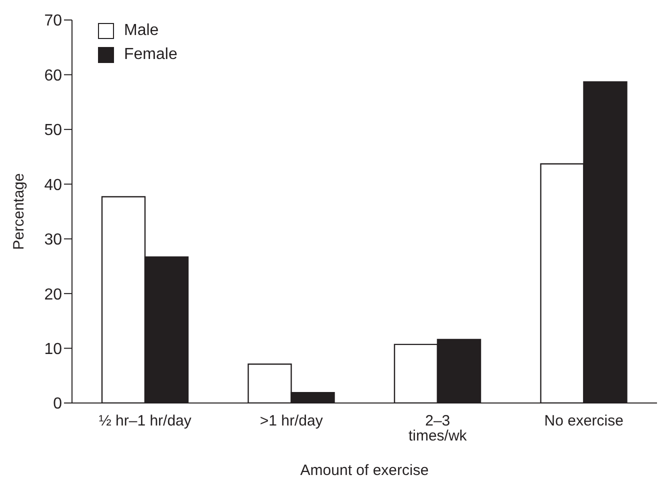 The image size is (669, 493). Describe the element at coordinates (53, 21) in the screenshot. I see `y-tick-label: 70` at that location.